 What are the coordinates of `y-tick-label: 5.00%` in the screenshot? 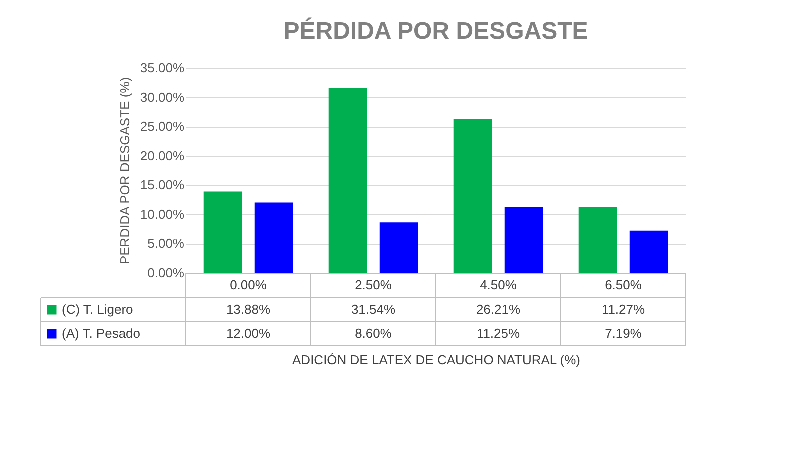 It's located at (166, 244).